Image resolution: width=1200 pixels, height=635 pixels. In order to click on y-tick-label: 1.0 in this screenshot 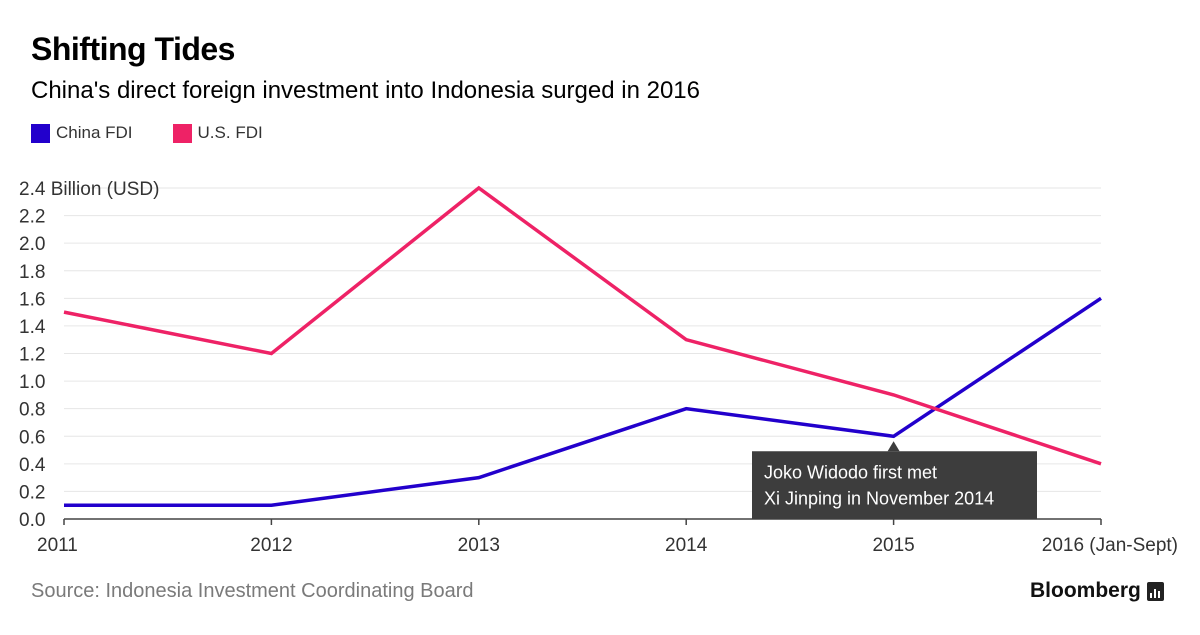, I will do `click(32, 382)`.